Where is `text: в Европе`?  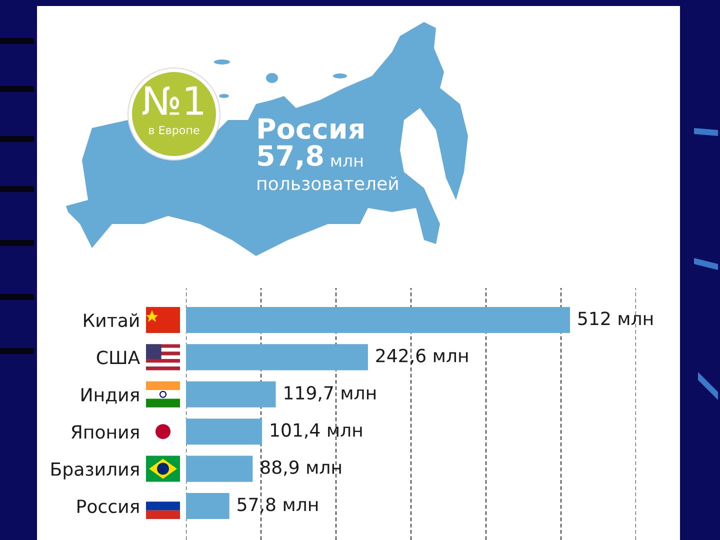
text: в Европе is located at coordinates (174, 131).